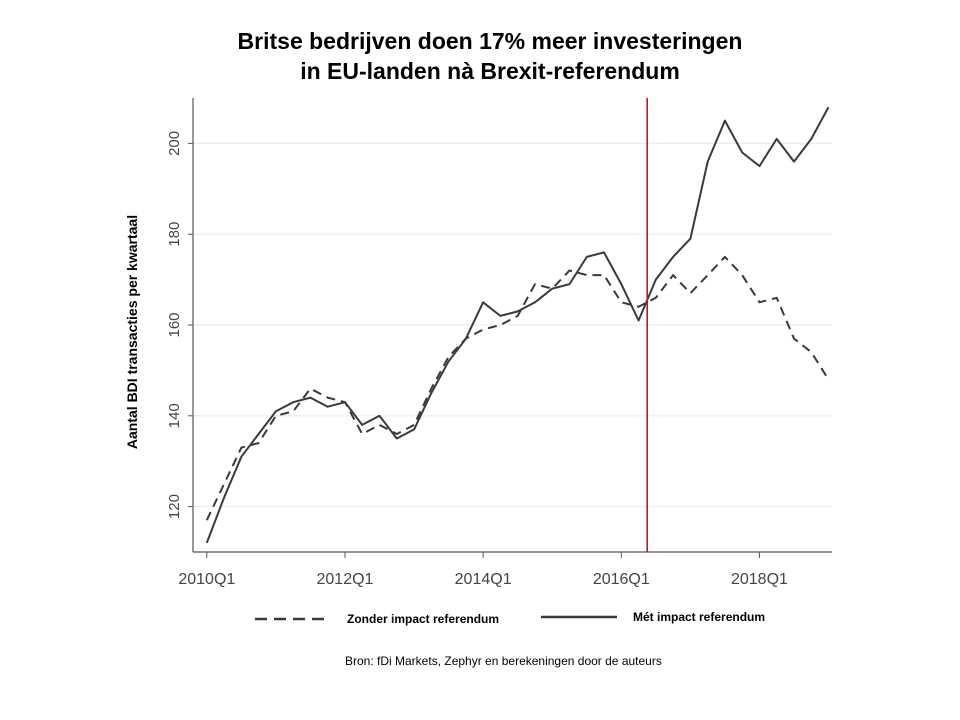 The height and width of the screenshot is (720, 960). What do you see at coordinates (579, 617) in the screenshot?
I see `legend-solid-swatch` at bounding box center [579, 617].